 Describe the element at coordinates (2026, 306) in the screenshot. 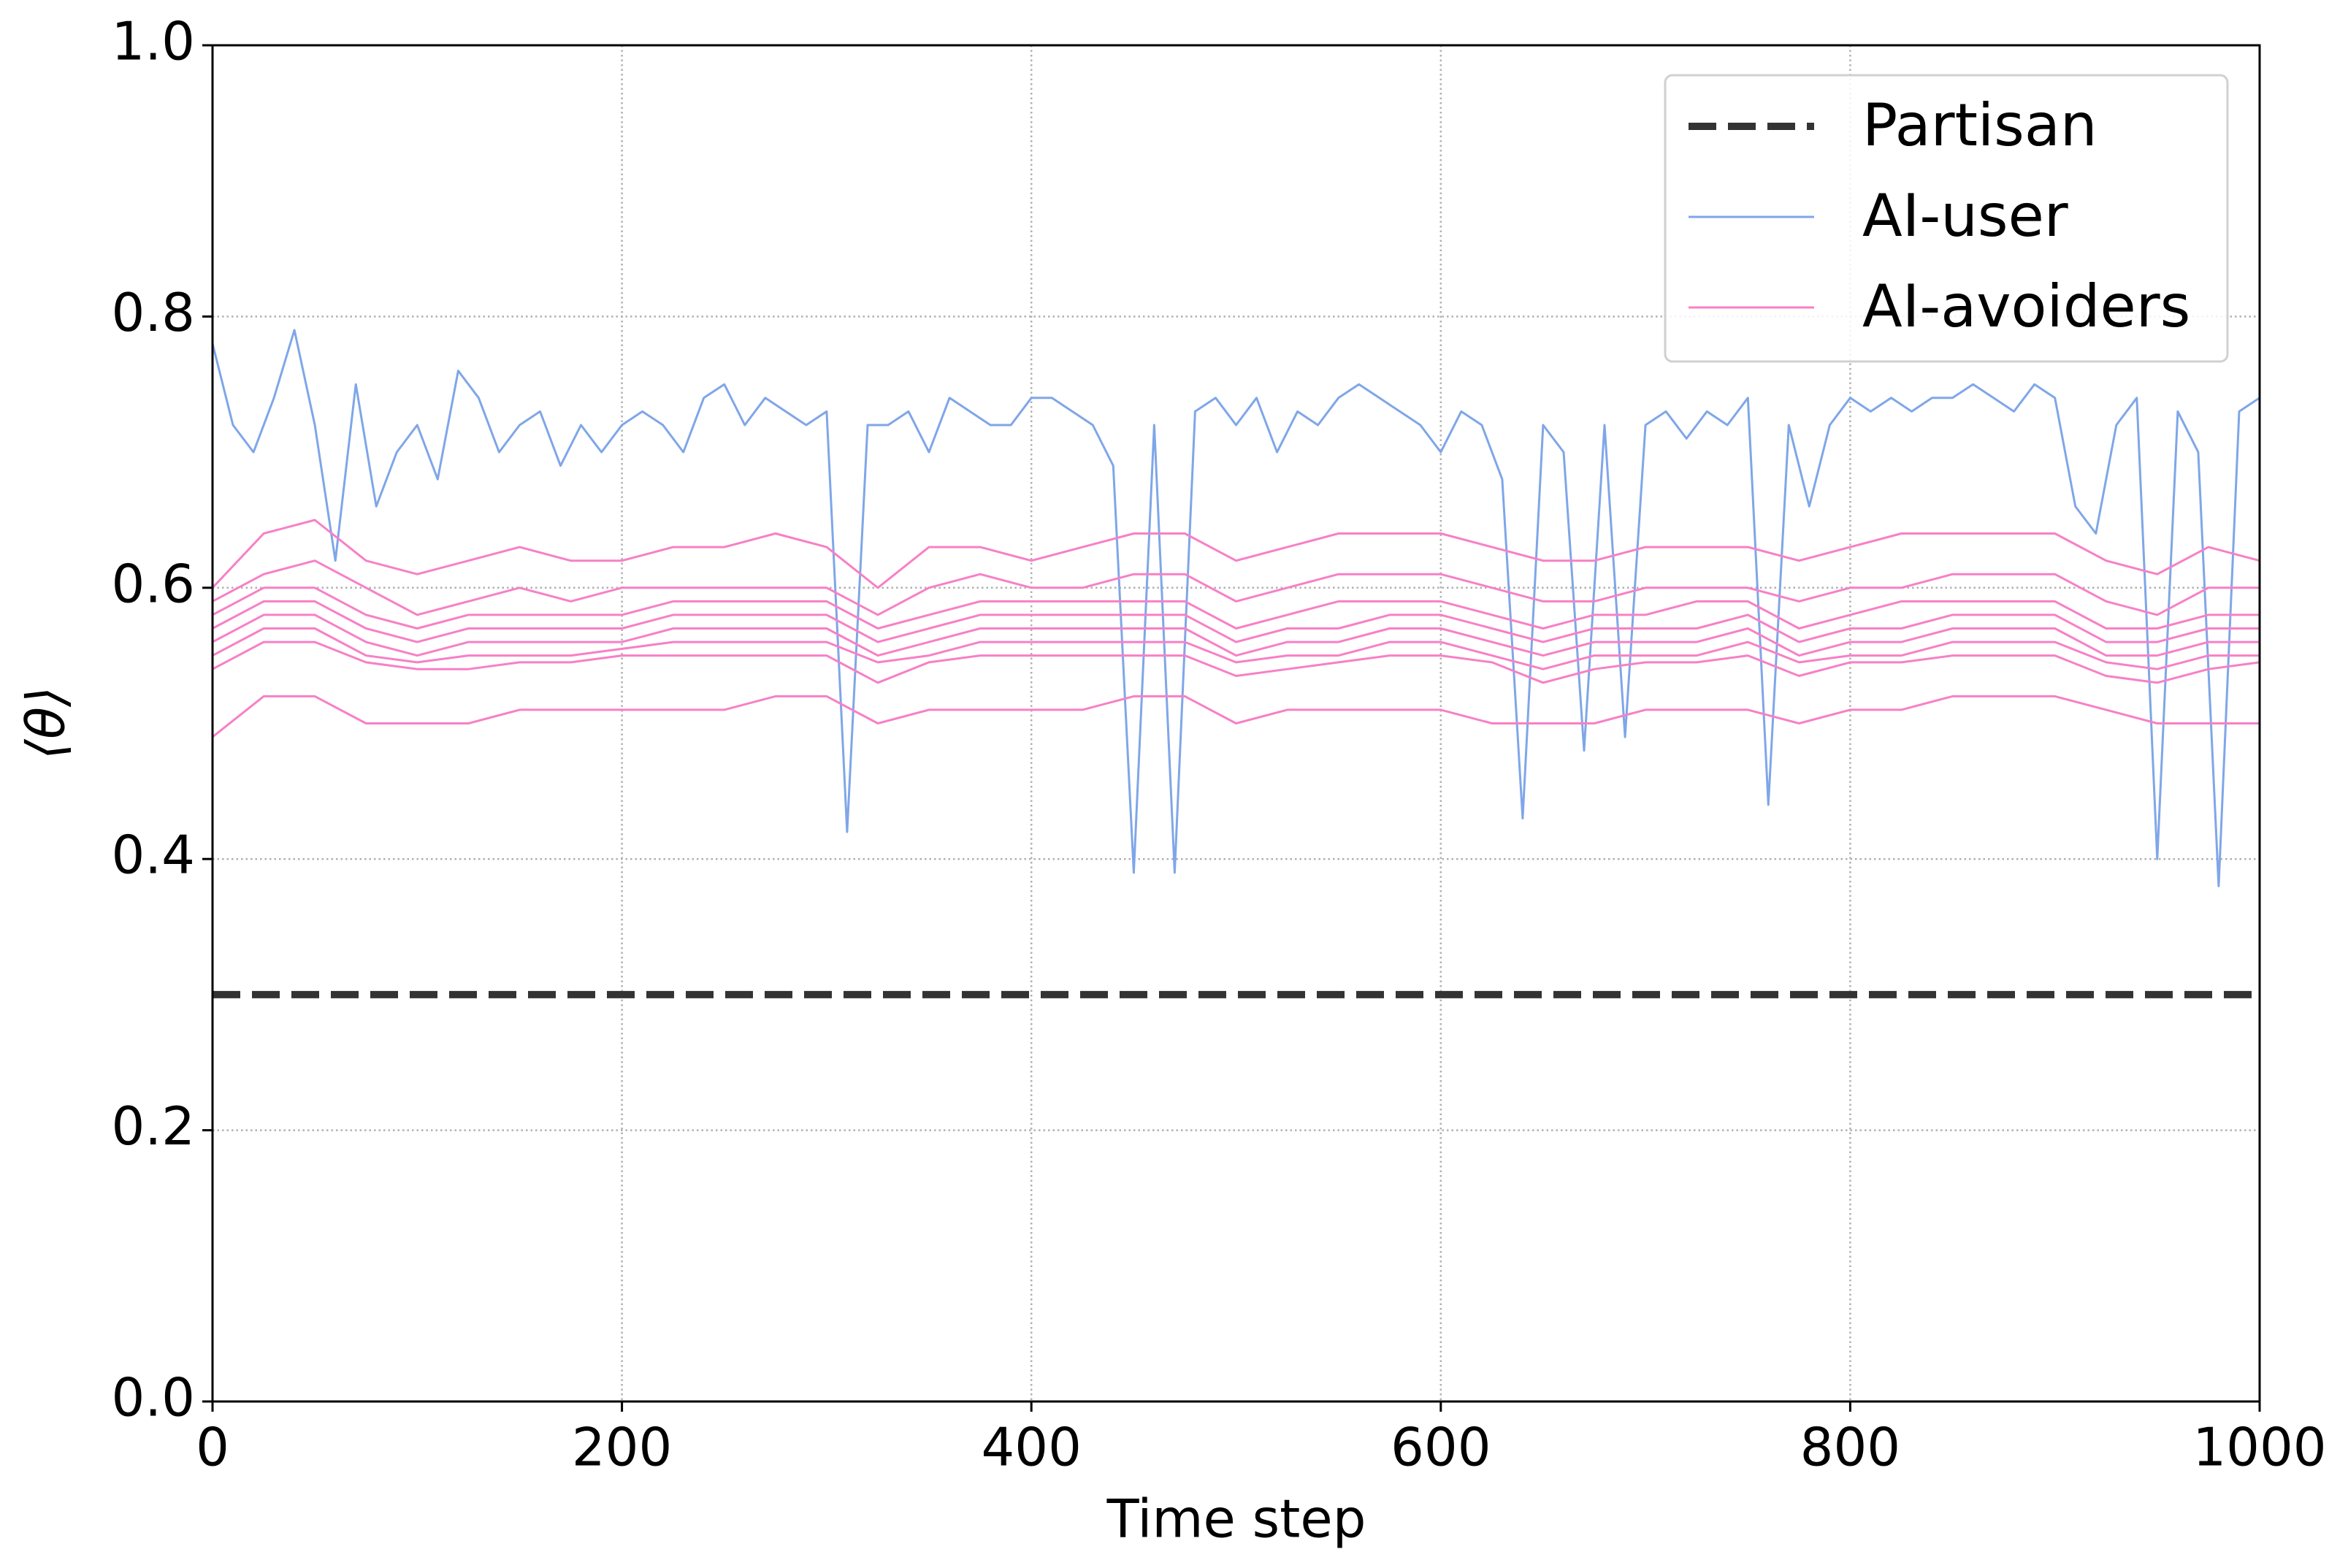

I see `legend-label: AI-avoiders` at that location.